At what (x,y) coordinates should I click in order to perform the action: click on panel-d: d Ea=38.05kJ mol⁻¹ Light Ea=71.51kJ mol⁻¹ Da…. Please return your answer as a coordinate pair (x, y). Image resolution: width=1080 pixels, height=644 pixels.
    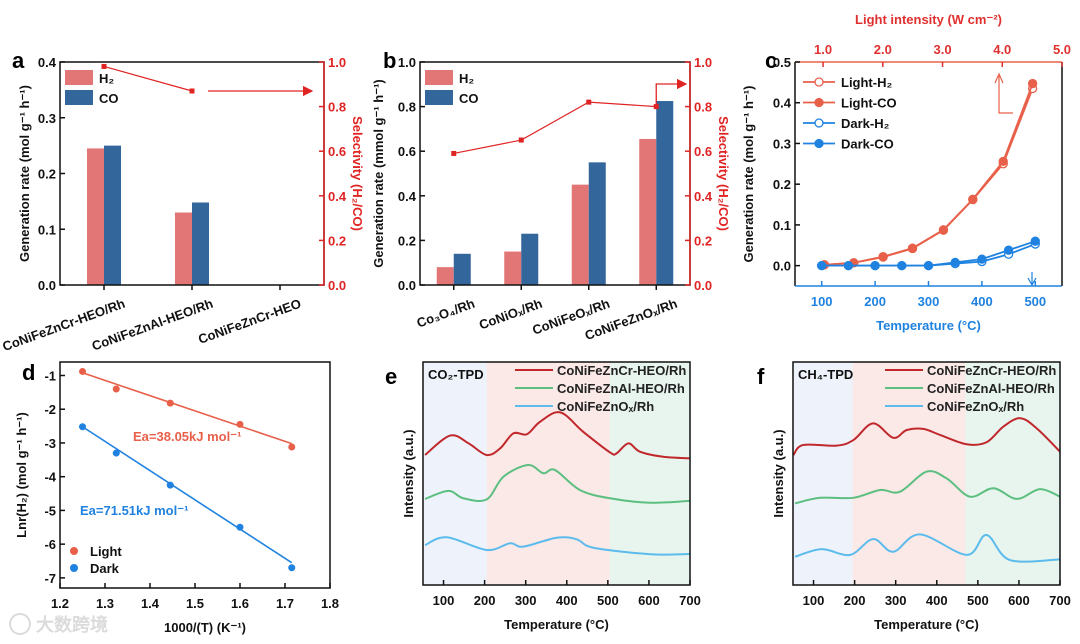
    Looking at the image, I should click on (176, 497).